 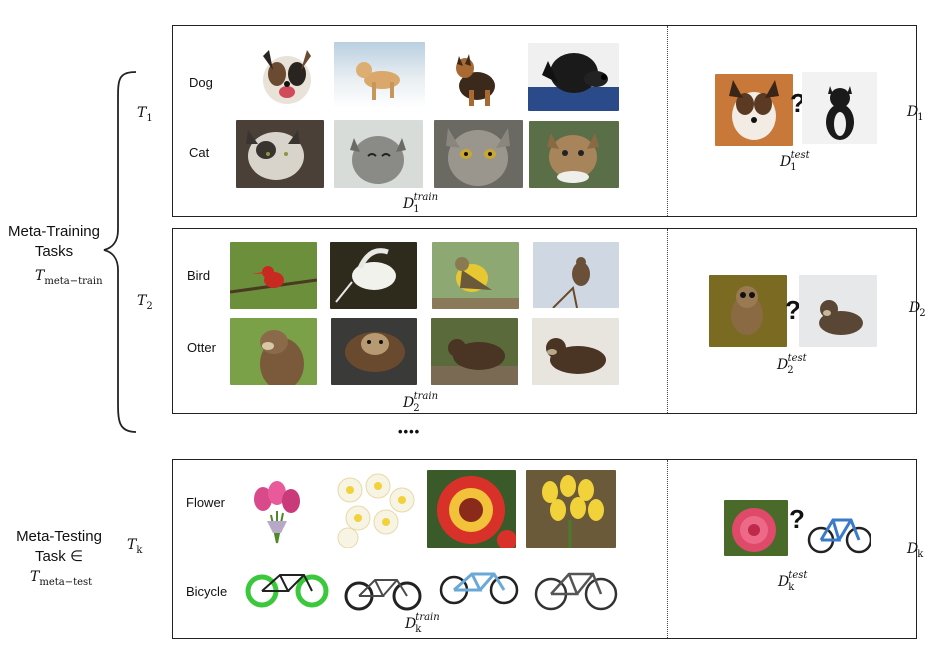 I want to click on ellipsis: ••••, so click(x=409, y=431).